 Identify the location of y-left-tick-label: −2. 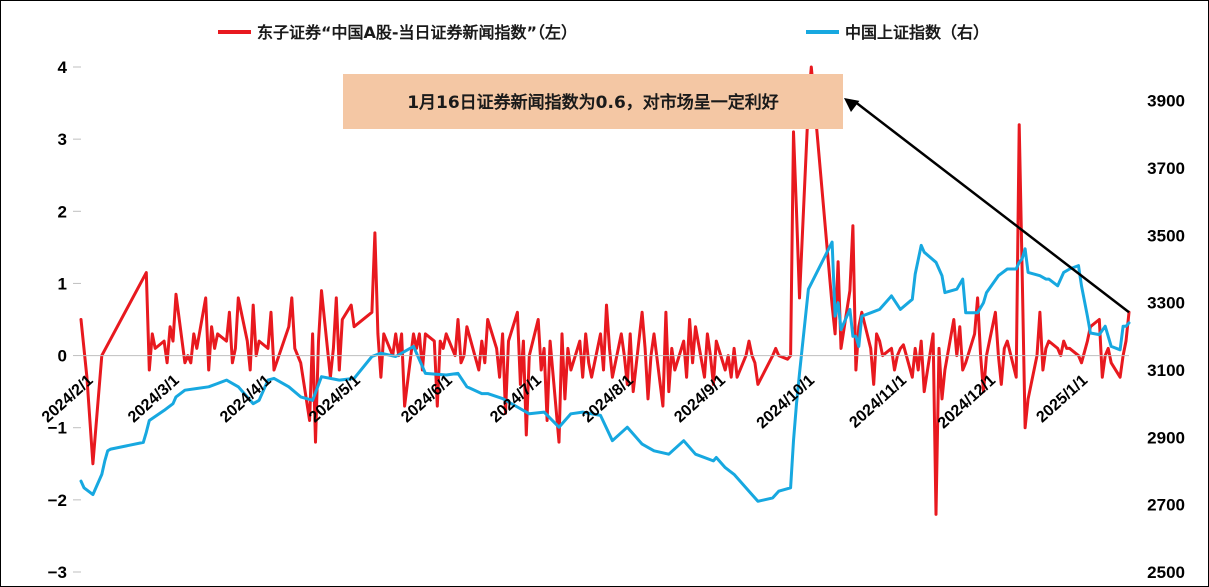
(57, 500).